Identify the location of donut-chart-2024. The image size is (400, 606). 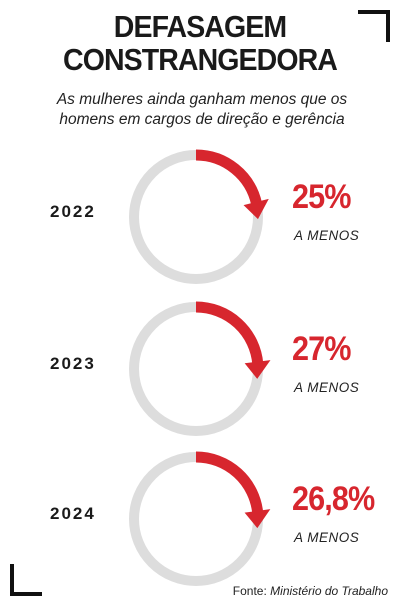
(200, 518).